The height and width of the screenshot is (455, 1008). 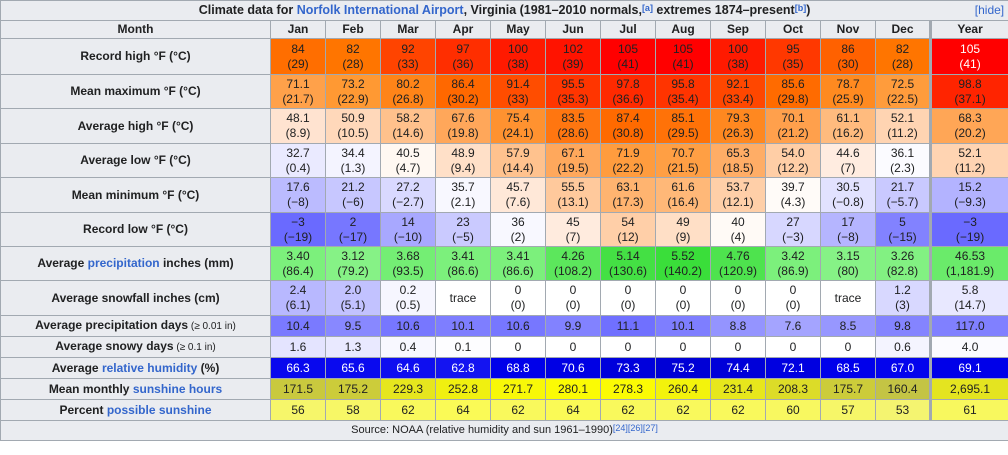 I want to click on data-cell: 4.26 (108.2), so click(x=573, y=263).